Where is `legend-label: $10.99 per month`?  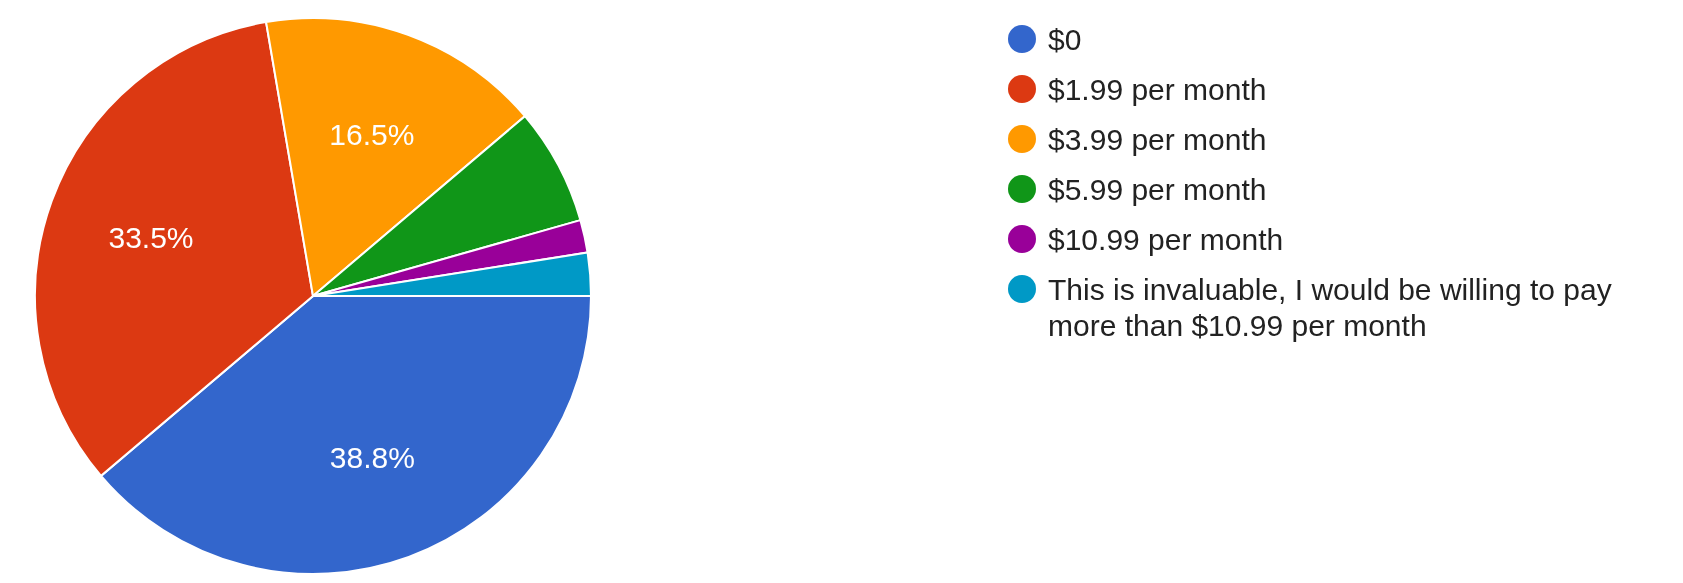
legend-label: $10.99 per month is located at coordinates (1166, 240).